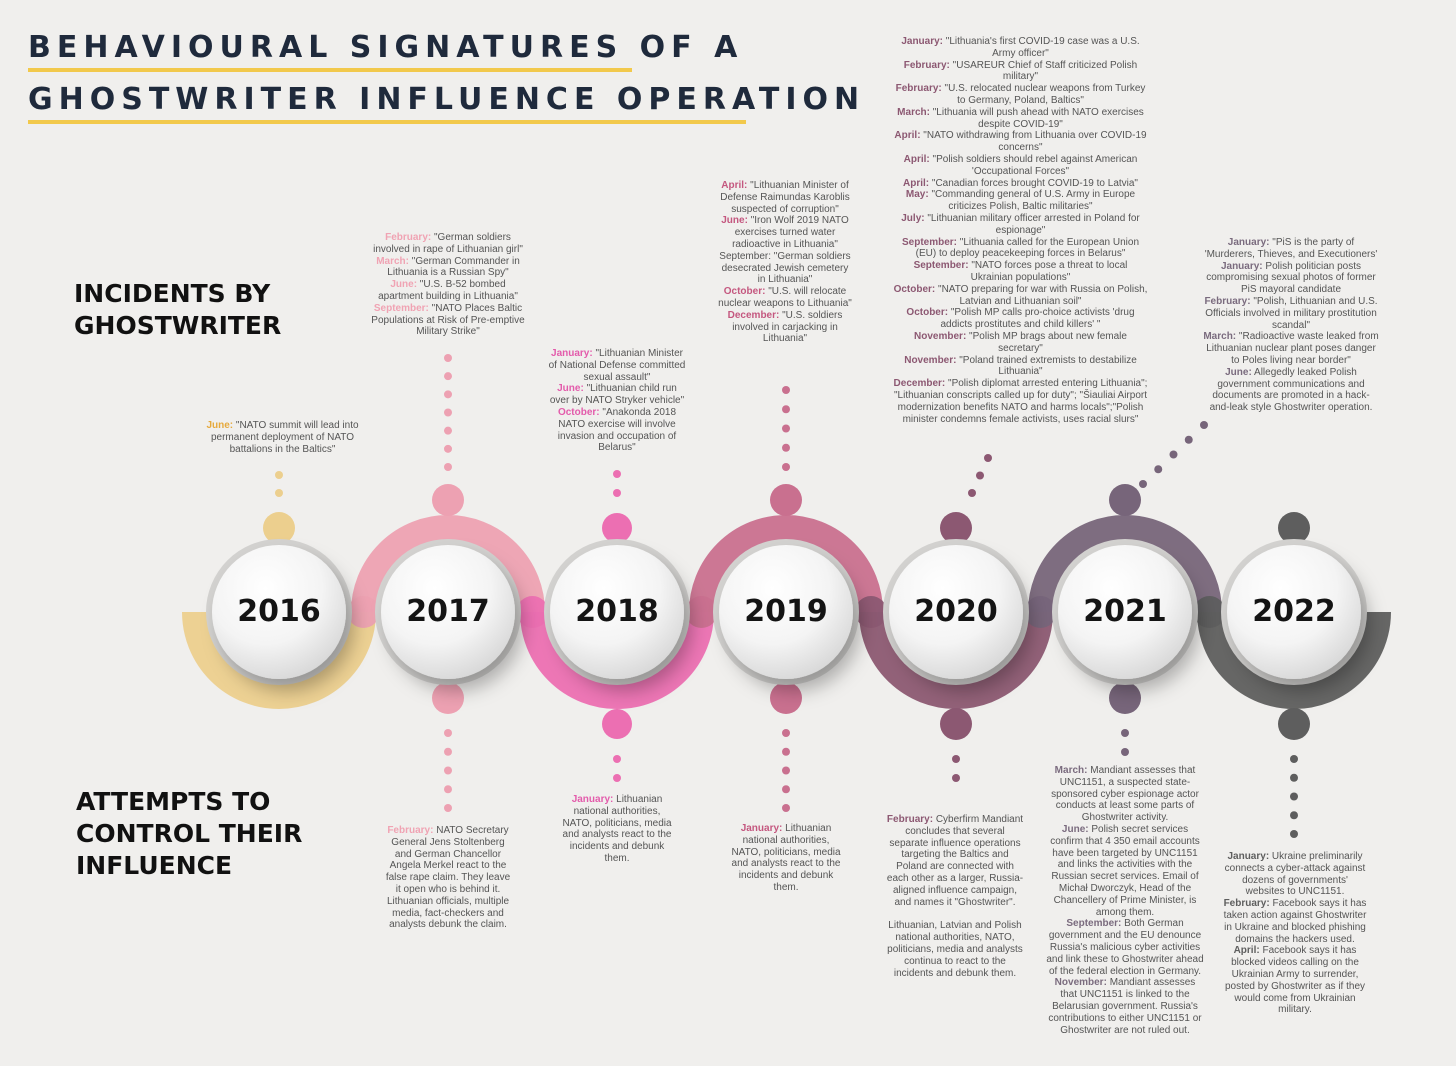 The height and width of the screenshot is (1066, 1456). I want to click on year-label-2019: 2019, so click(786, 611).